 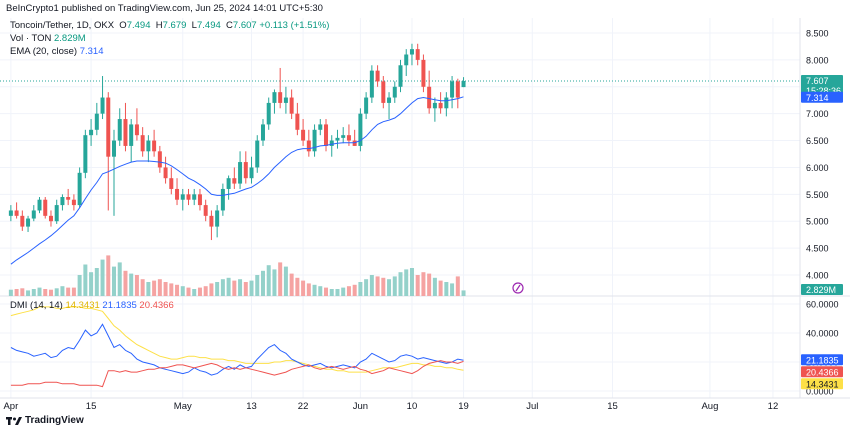 I want to click on volume-badge-text: 2.829M, so click(x=821, y=290).